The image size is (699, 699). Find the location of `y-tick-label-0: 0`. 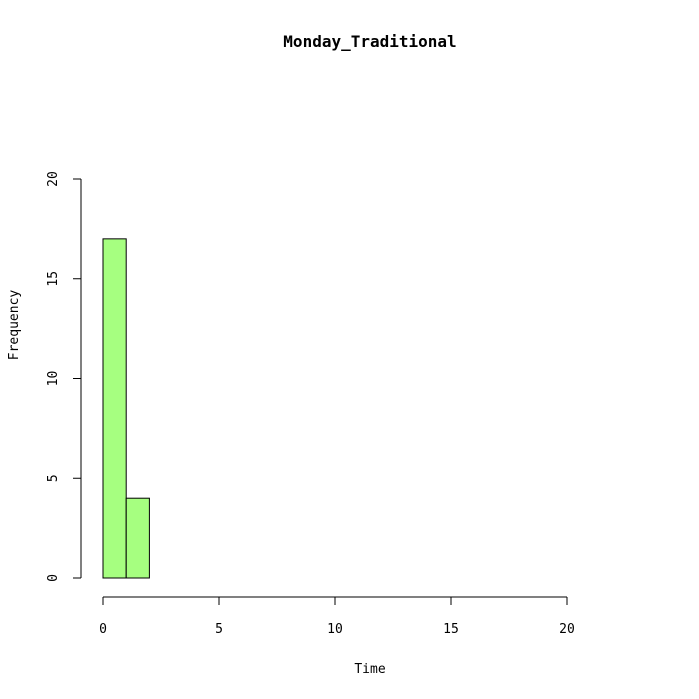

y-tick-label-0: 0 is located at coordinates (53, 578).